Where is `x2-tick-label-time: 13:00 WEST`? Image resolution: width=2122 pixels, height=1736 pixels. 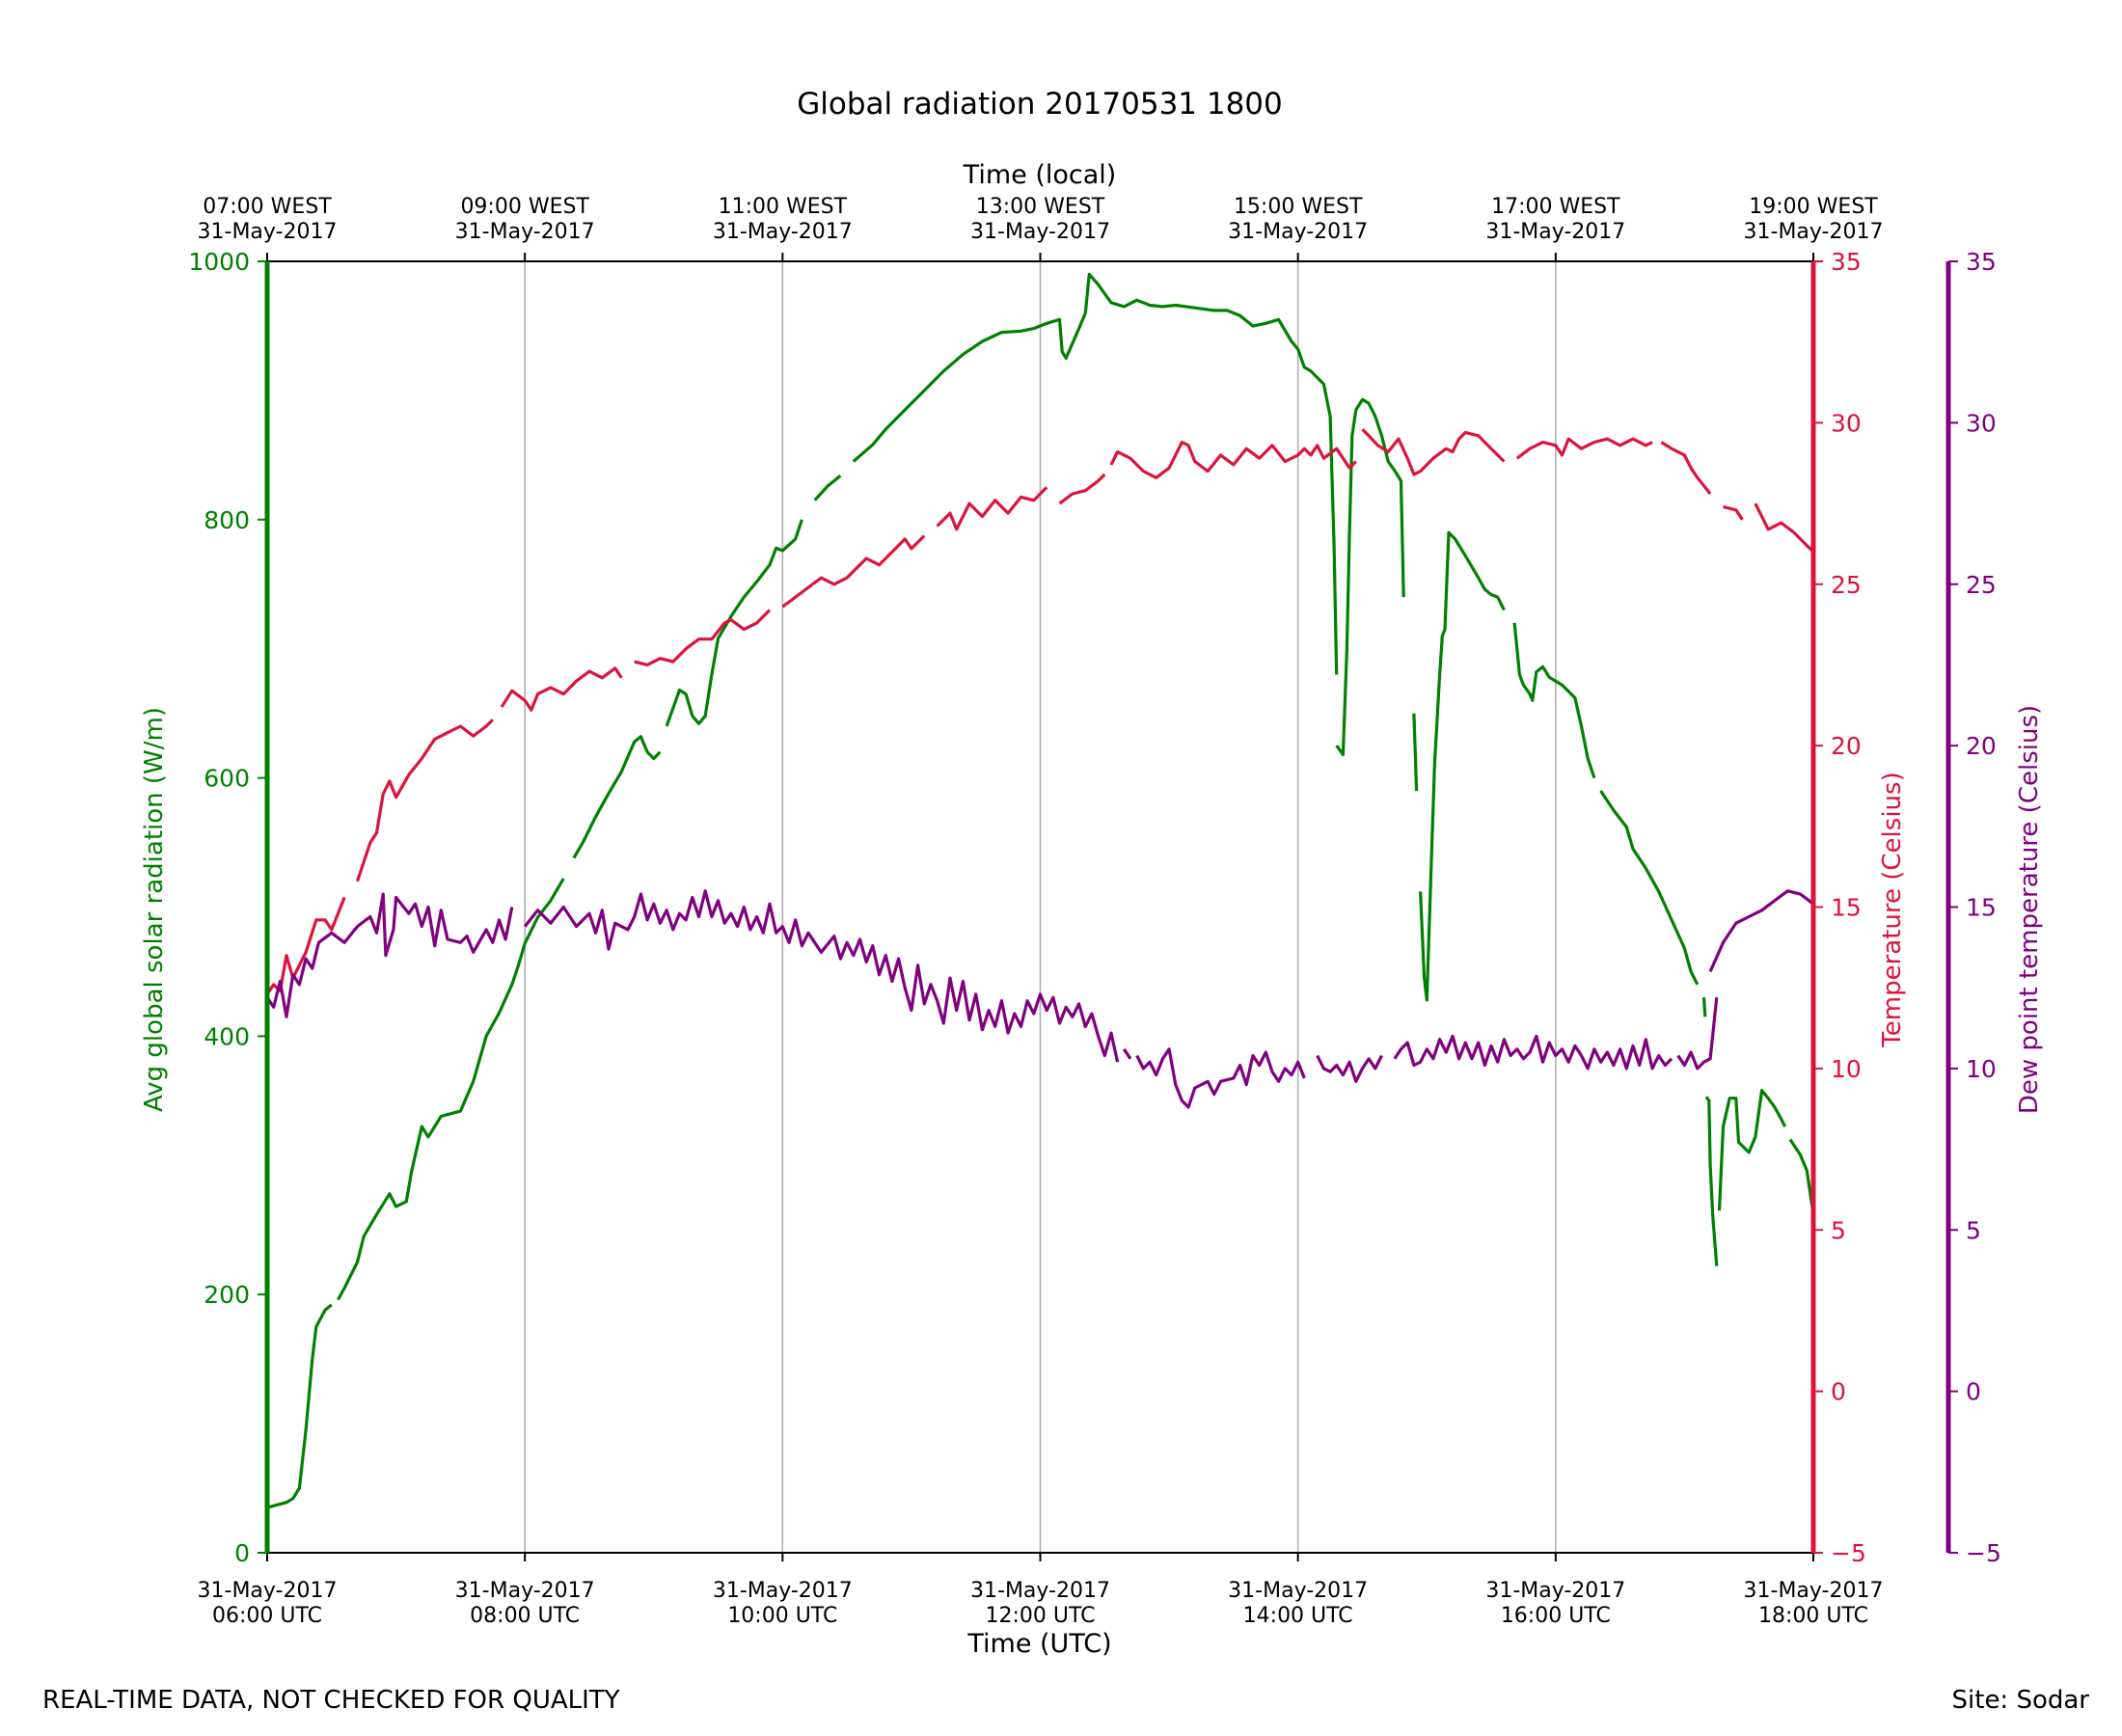
x2-tick-label-time: 13:00 WEST is located at coordinates (1040, 207).